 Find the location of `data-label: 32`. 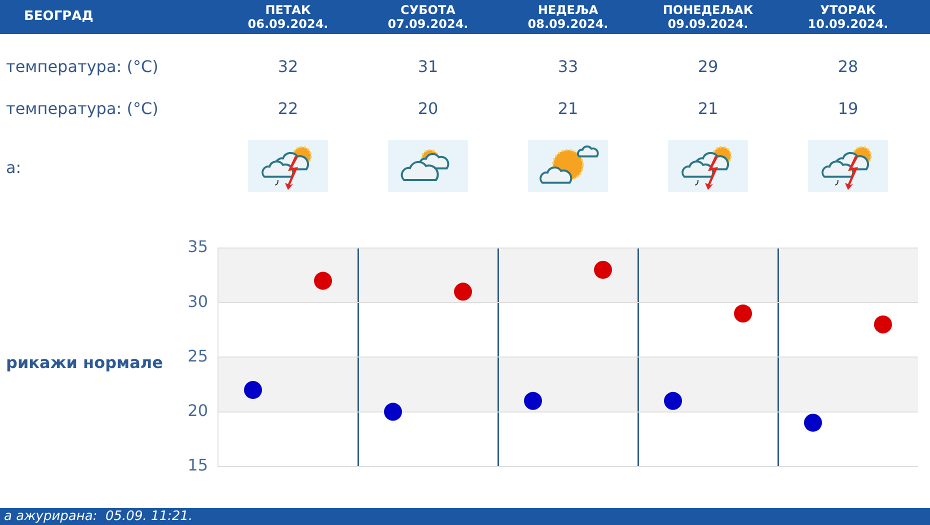

data-label: 32 is located at coordinates (288, 66).